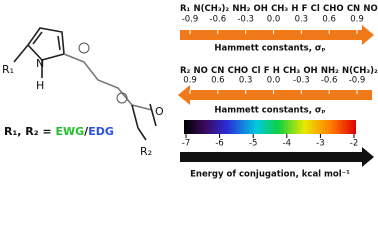 The width and height of the screenshot is (378, 240). What do you see at coordinates (219, 144) in the screenshot?
I see `tick-label: -6` at bounding box center [219, 144].